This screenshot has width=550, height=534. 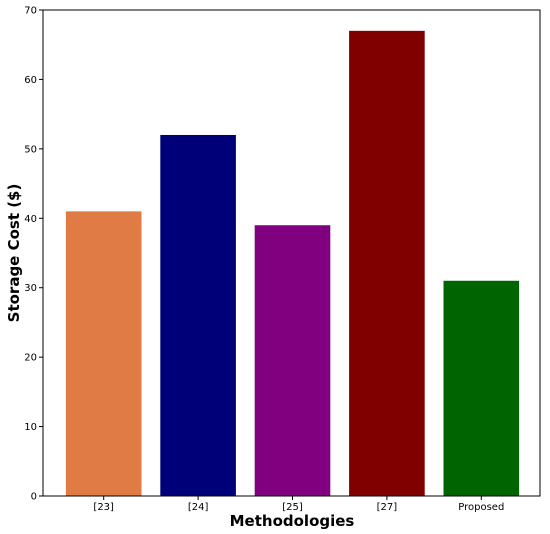 What do you see at coordinates (30, 427) in the screenshot?
I see `y-tick-label: 10` at bounding box center [30, 427].